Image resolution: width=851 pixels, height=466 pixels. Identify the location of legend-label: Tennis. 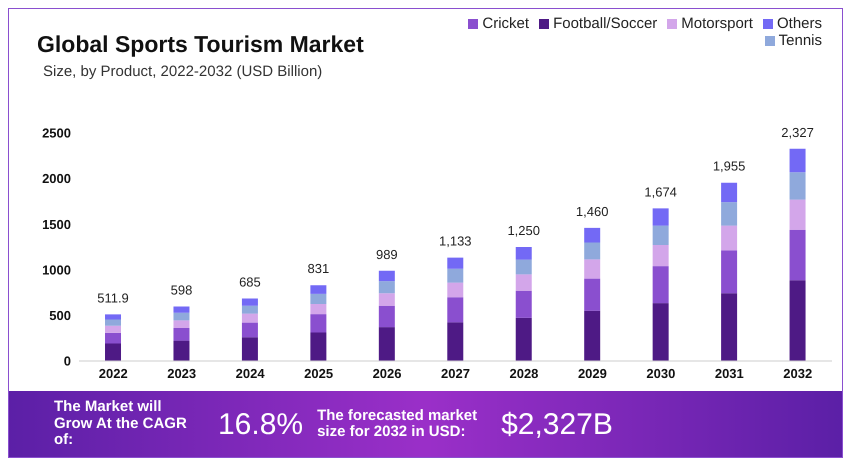
(800, 40).